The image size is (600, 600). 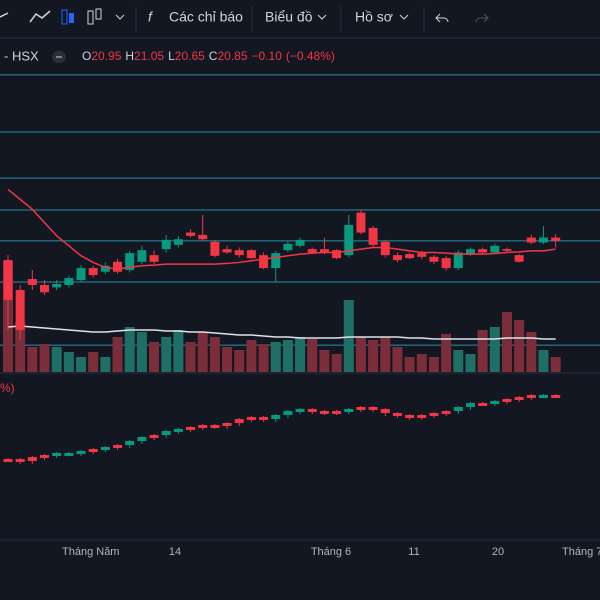 What do you see at coordinates (90, 552) in the screenshot?
I see `x-label: Tháng Năm` at bounding box center [90, 552].